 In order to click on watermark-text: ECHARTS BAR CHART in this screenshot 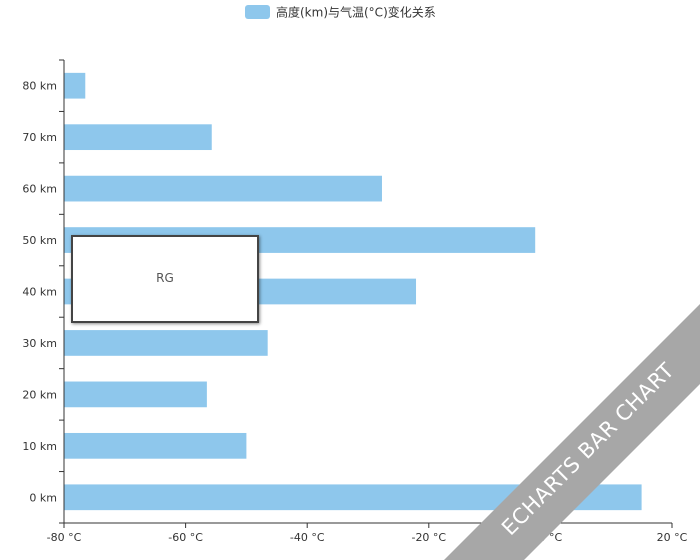, I will do `click(588, 449)`.